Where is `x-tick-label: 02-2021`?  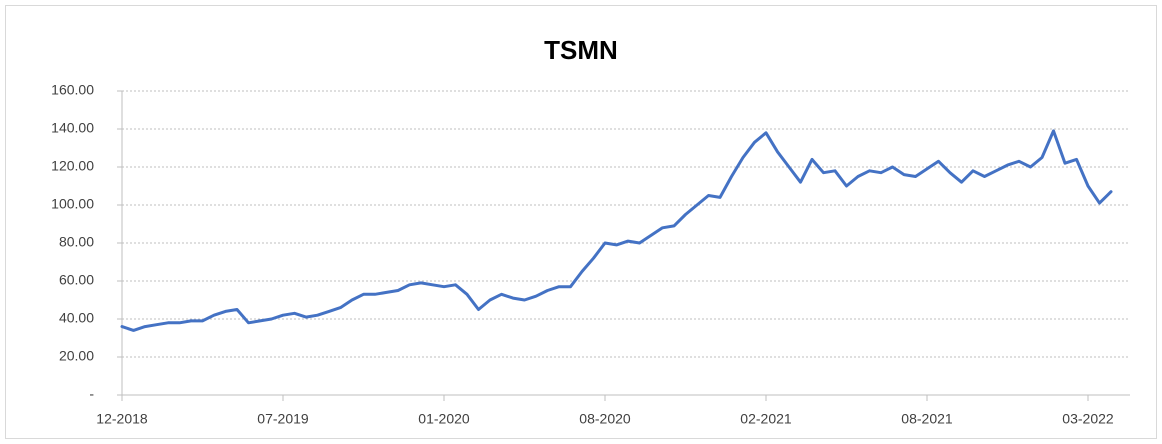
x-tick-label: 02-2021 is located at coordinates (766, 419).